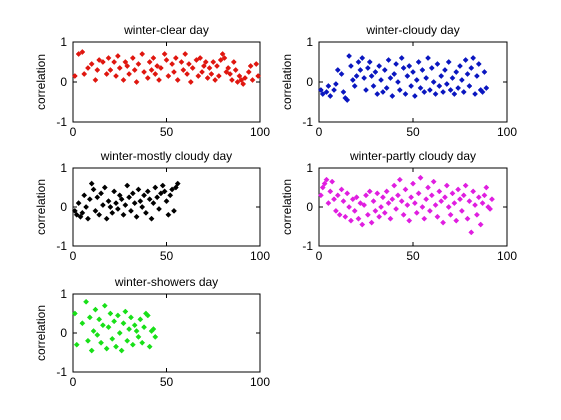  Describe the element at coordinates (63, 168) in the screenshot. I see `y-tick-label: 1` at that location.